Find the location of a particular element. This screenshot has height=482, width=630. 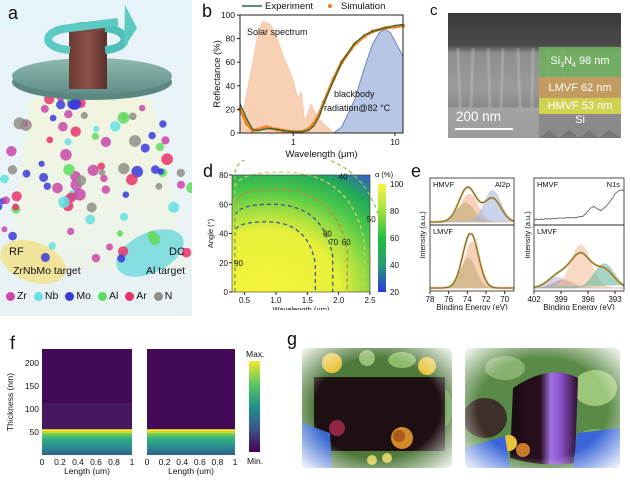

layer-lmvf: LMVF 62 nm is located at coordinates (580, 87).